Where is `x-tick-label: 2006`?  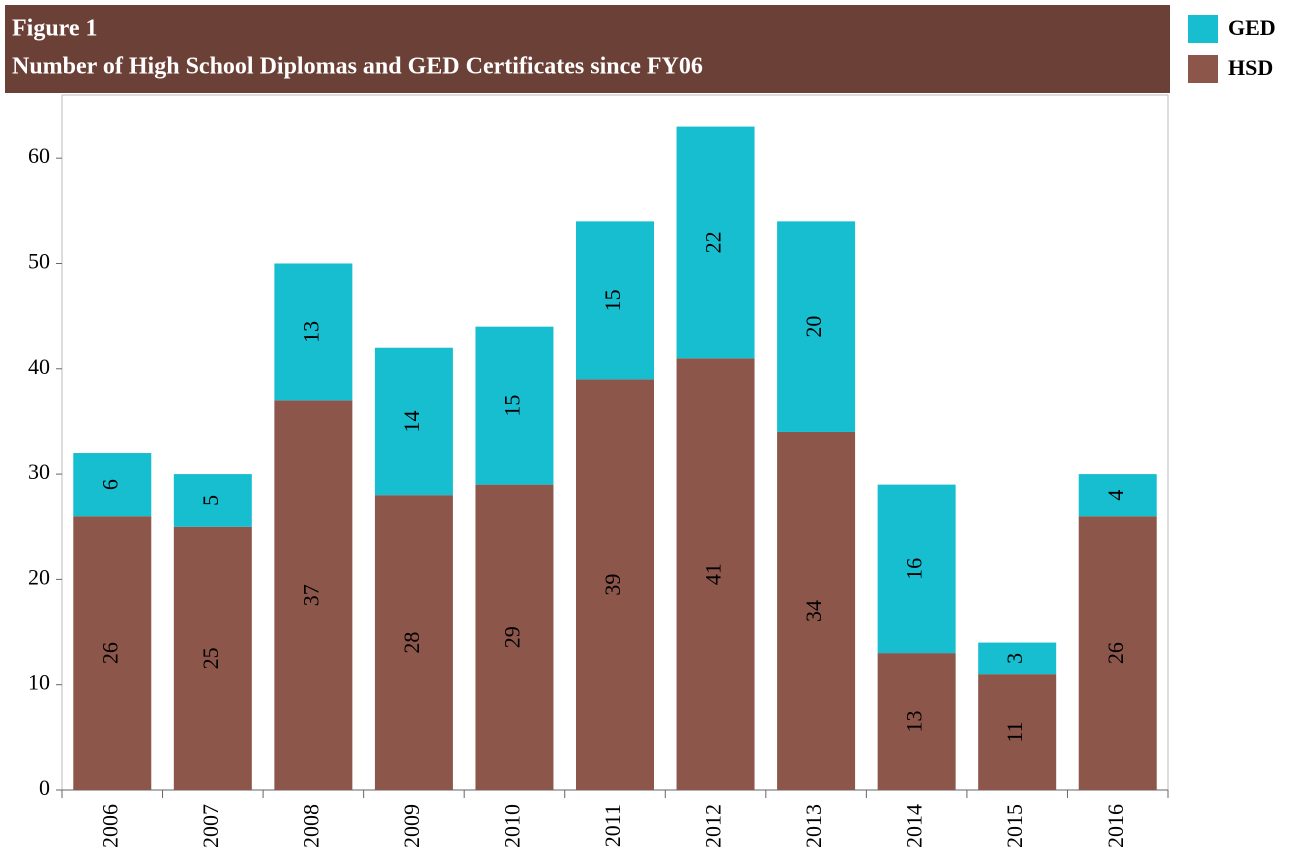 x-tick-label: 2006 is located at coordinates (109, 826).